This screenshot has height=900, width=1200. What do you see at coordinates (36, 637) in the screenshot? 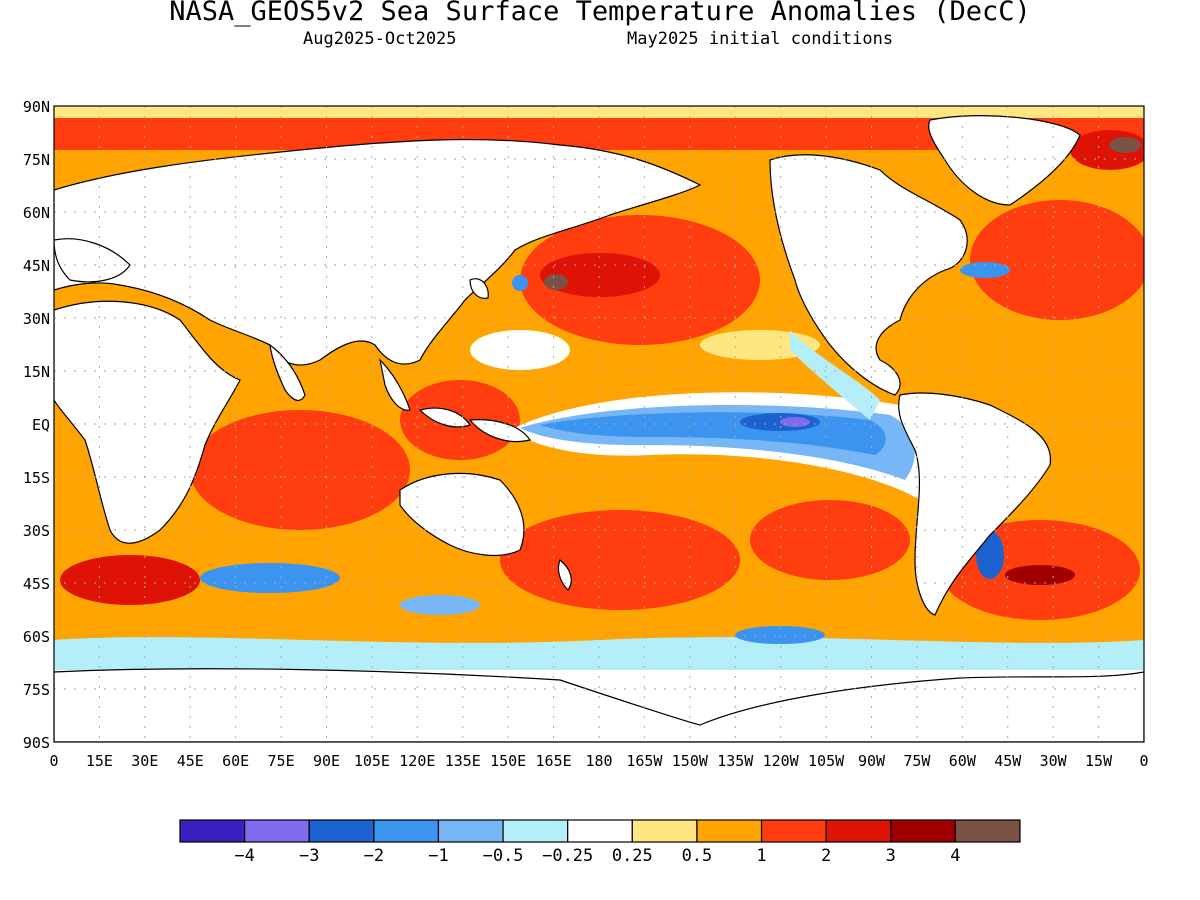
I see `lat-label: 60S` at bounding box center [36, 637].